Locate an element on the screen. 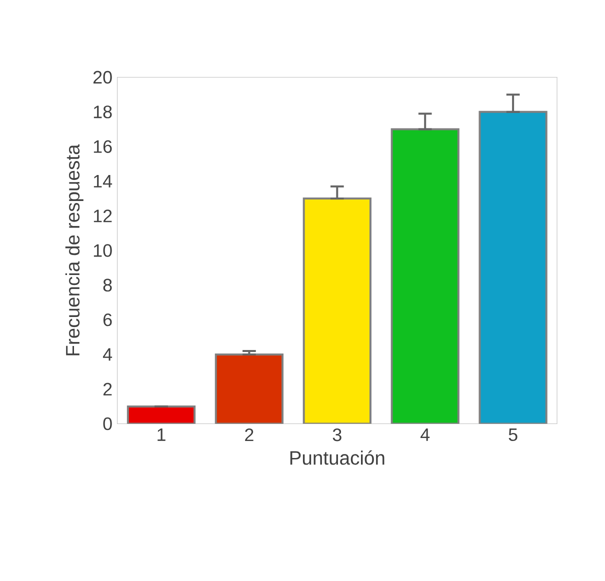 The width and height of the screenshot is (605, 581). x-tick-label: 5 is located at coordinates (513, 435).